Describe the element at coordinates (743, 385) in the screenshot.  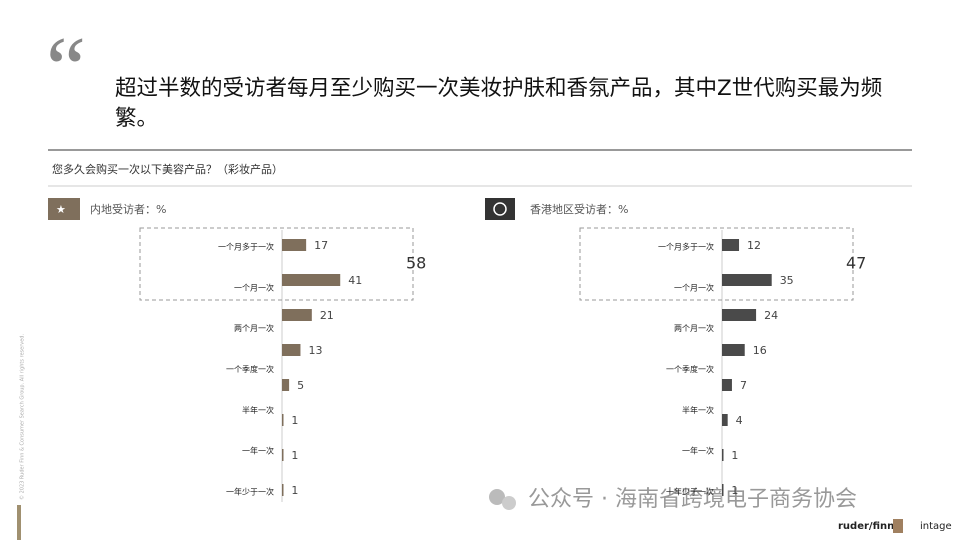
I see `value-label: 7` at that location.